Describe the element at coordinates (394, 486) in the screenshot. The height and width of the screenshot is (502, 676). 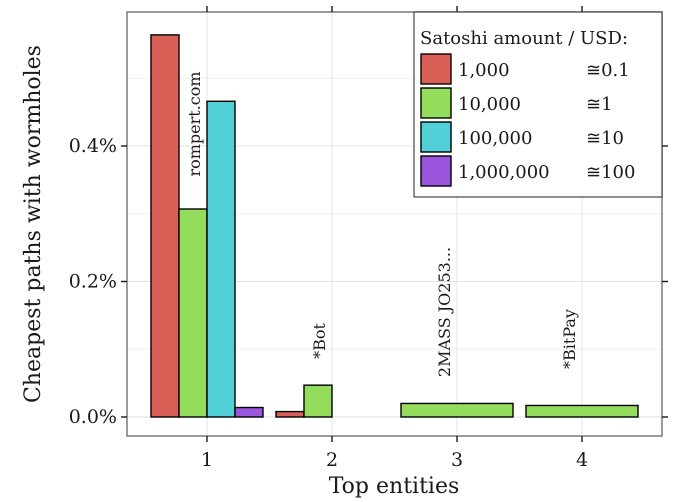
I see `x-axis-title: Top entities` at that location.